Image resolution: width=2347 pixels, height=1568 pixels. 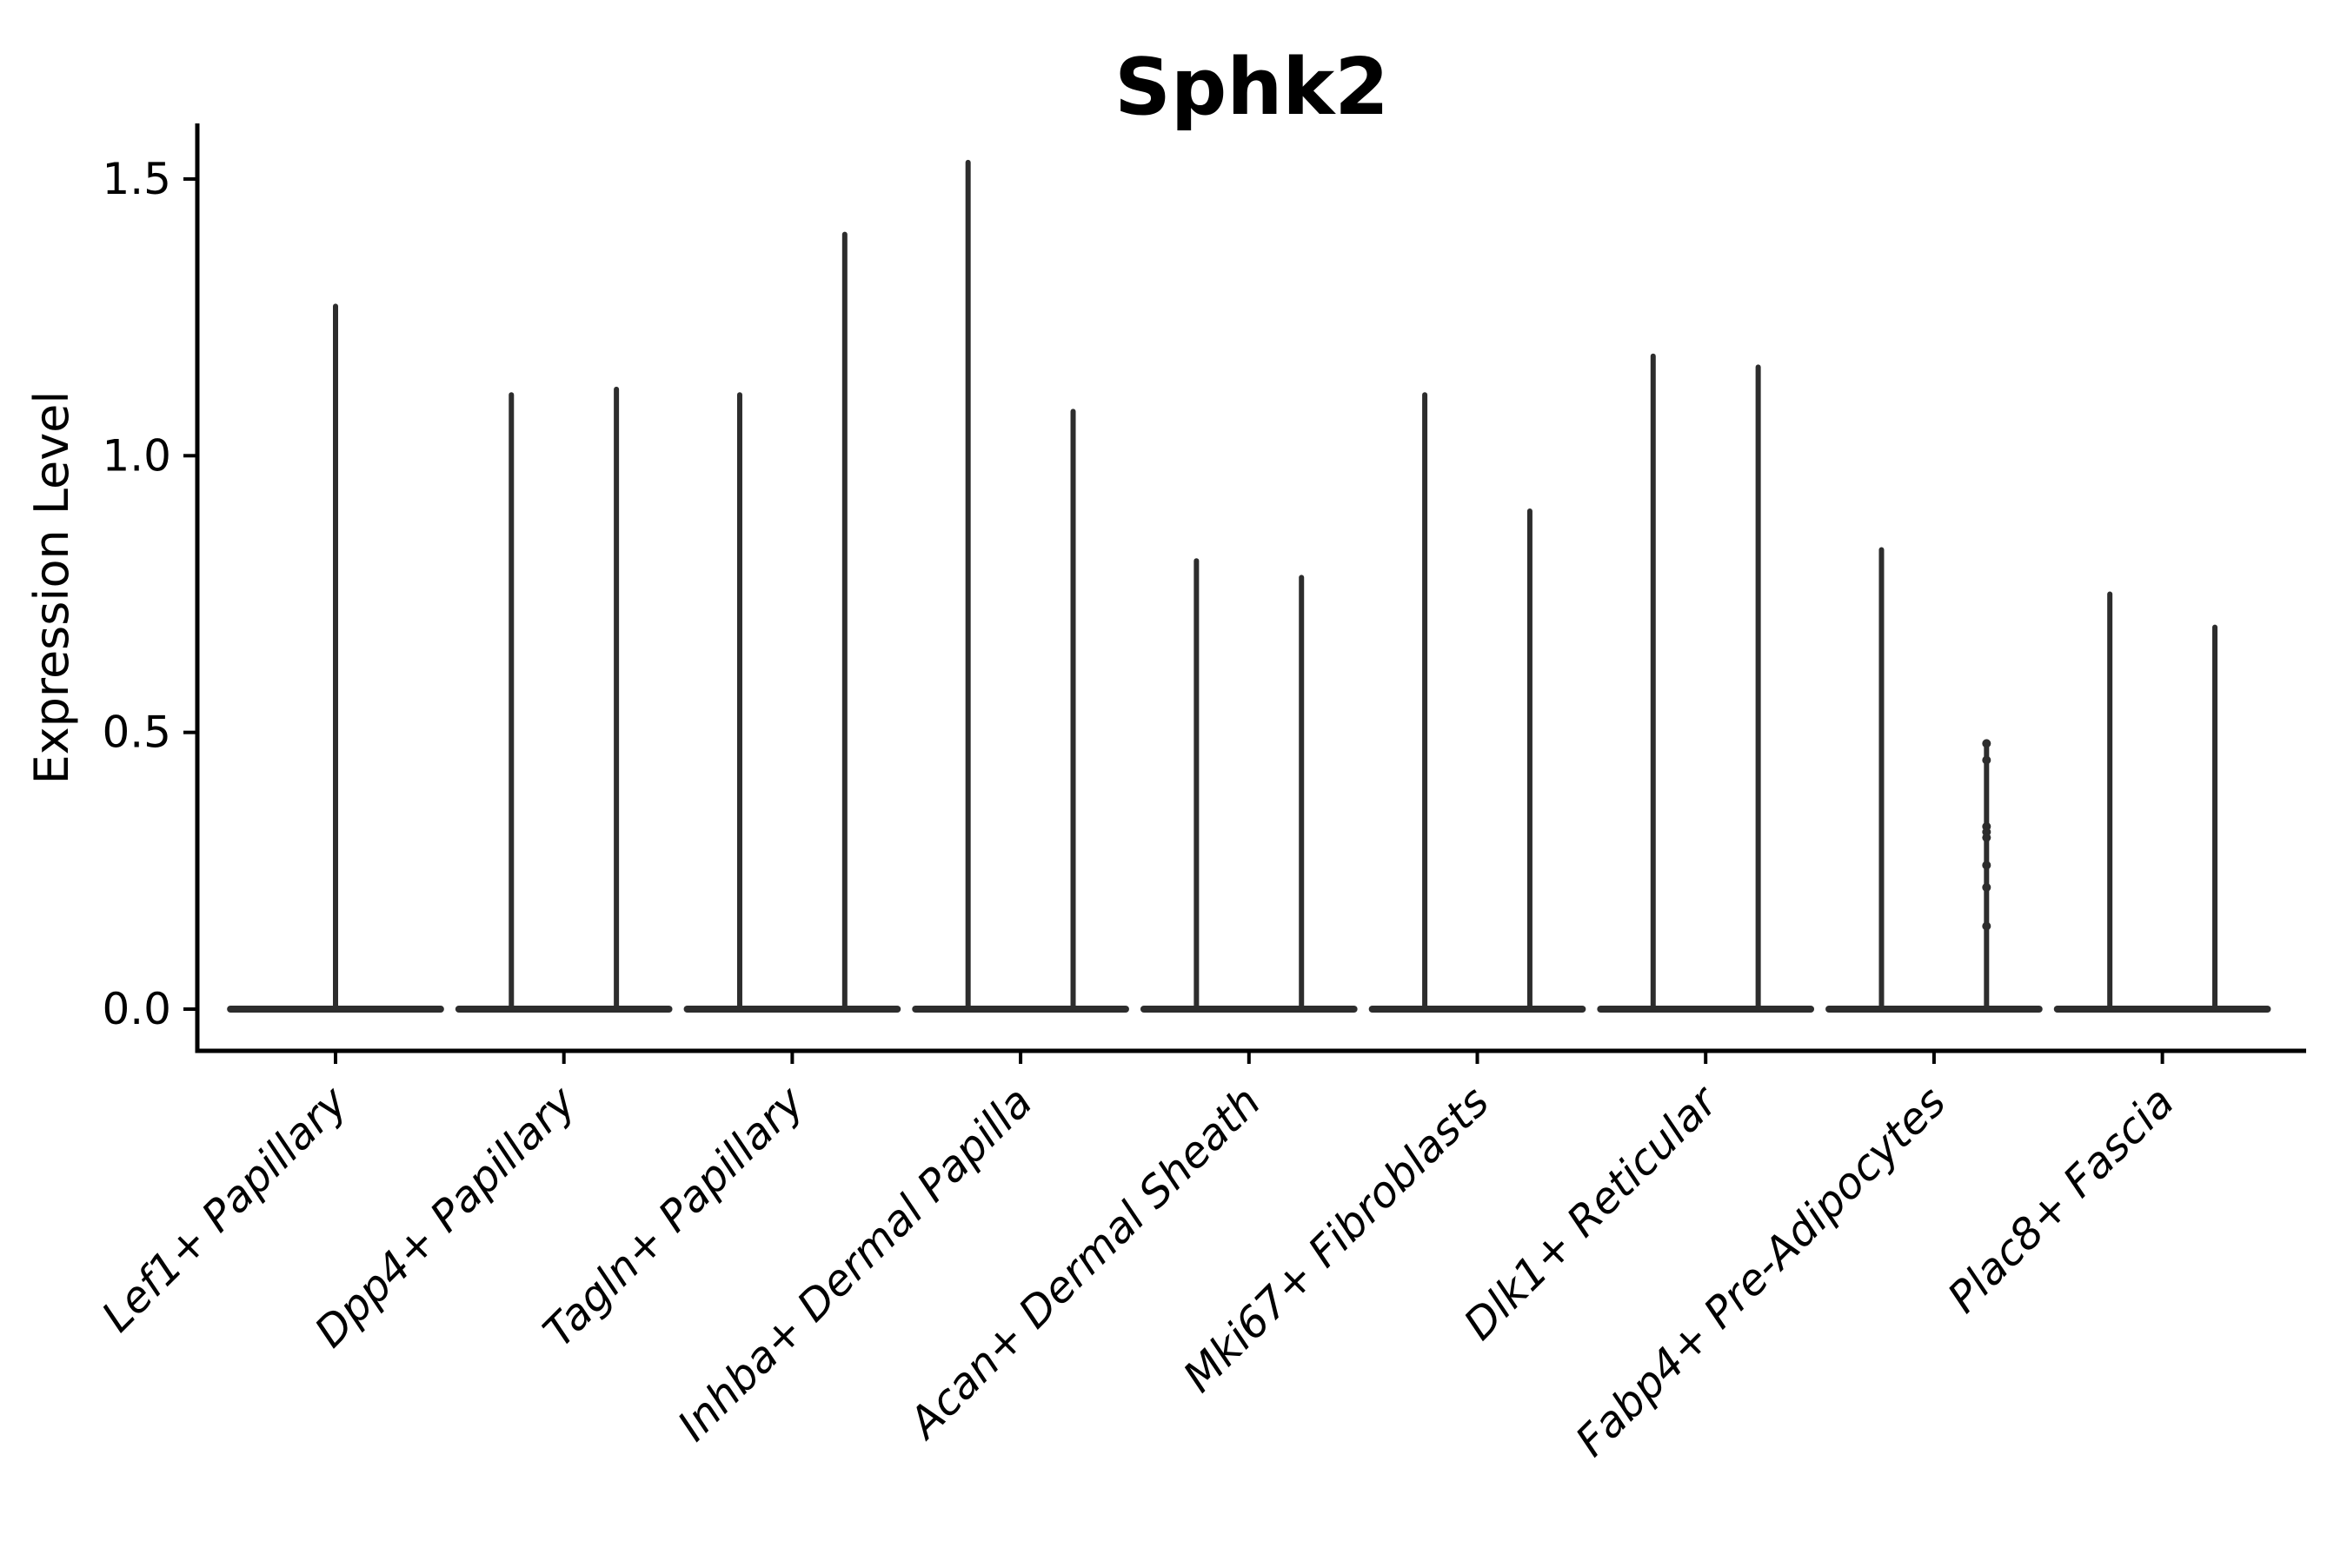 I want to click on y-tick-label: 1.5, so click(x=136, y=179).